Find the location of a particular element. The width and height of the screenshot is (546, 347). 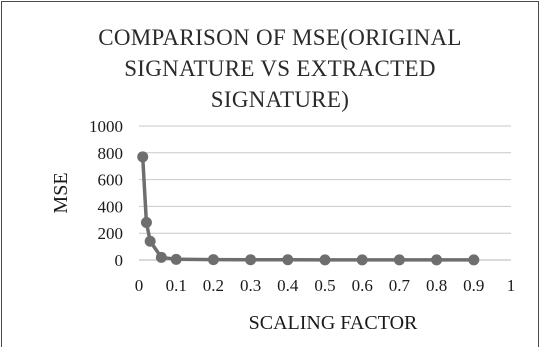

y-tick-label: 200 is located at coordinates (111, 233).